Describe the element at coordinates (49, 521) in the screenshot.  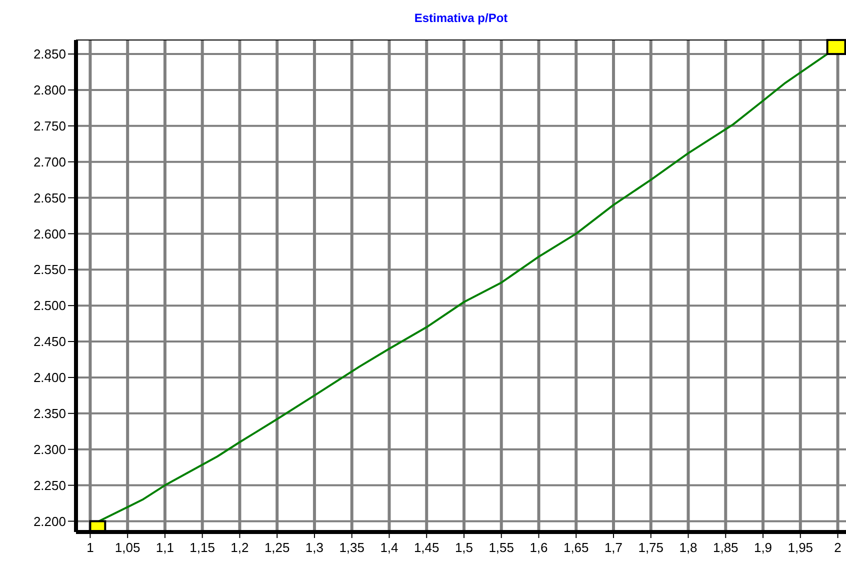
I see `y-tick-label: 2.200` at that location.